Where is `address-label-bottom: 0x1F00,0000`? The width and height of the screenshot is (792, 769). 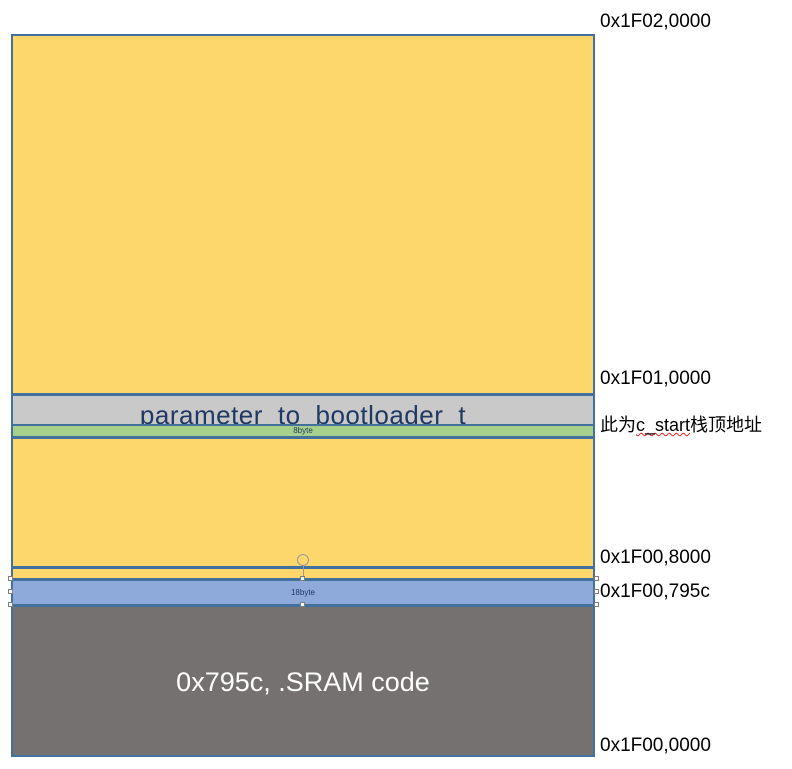
address-label-bottom: 0x1F00,0000 is located at coordinates (655, 745).